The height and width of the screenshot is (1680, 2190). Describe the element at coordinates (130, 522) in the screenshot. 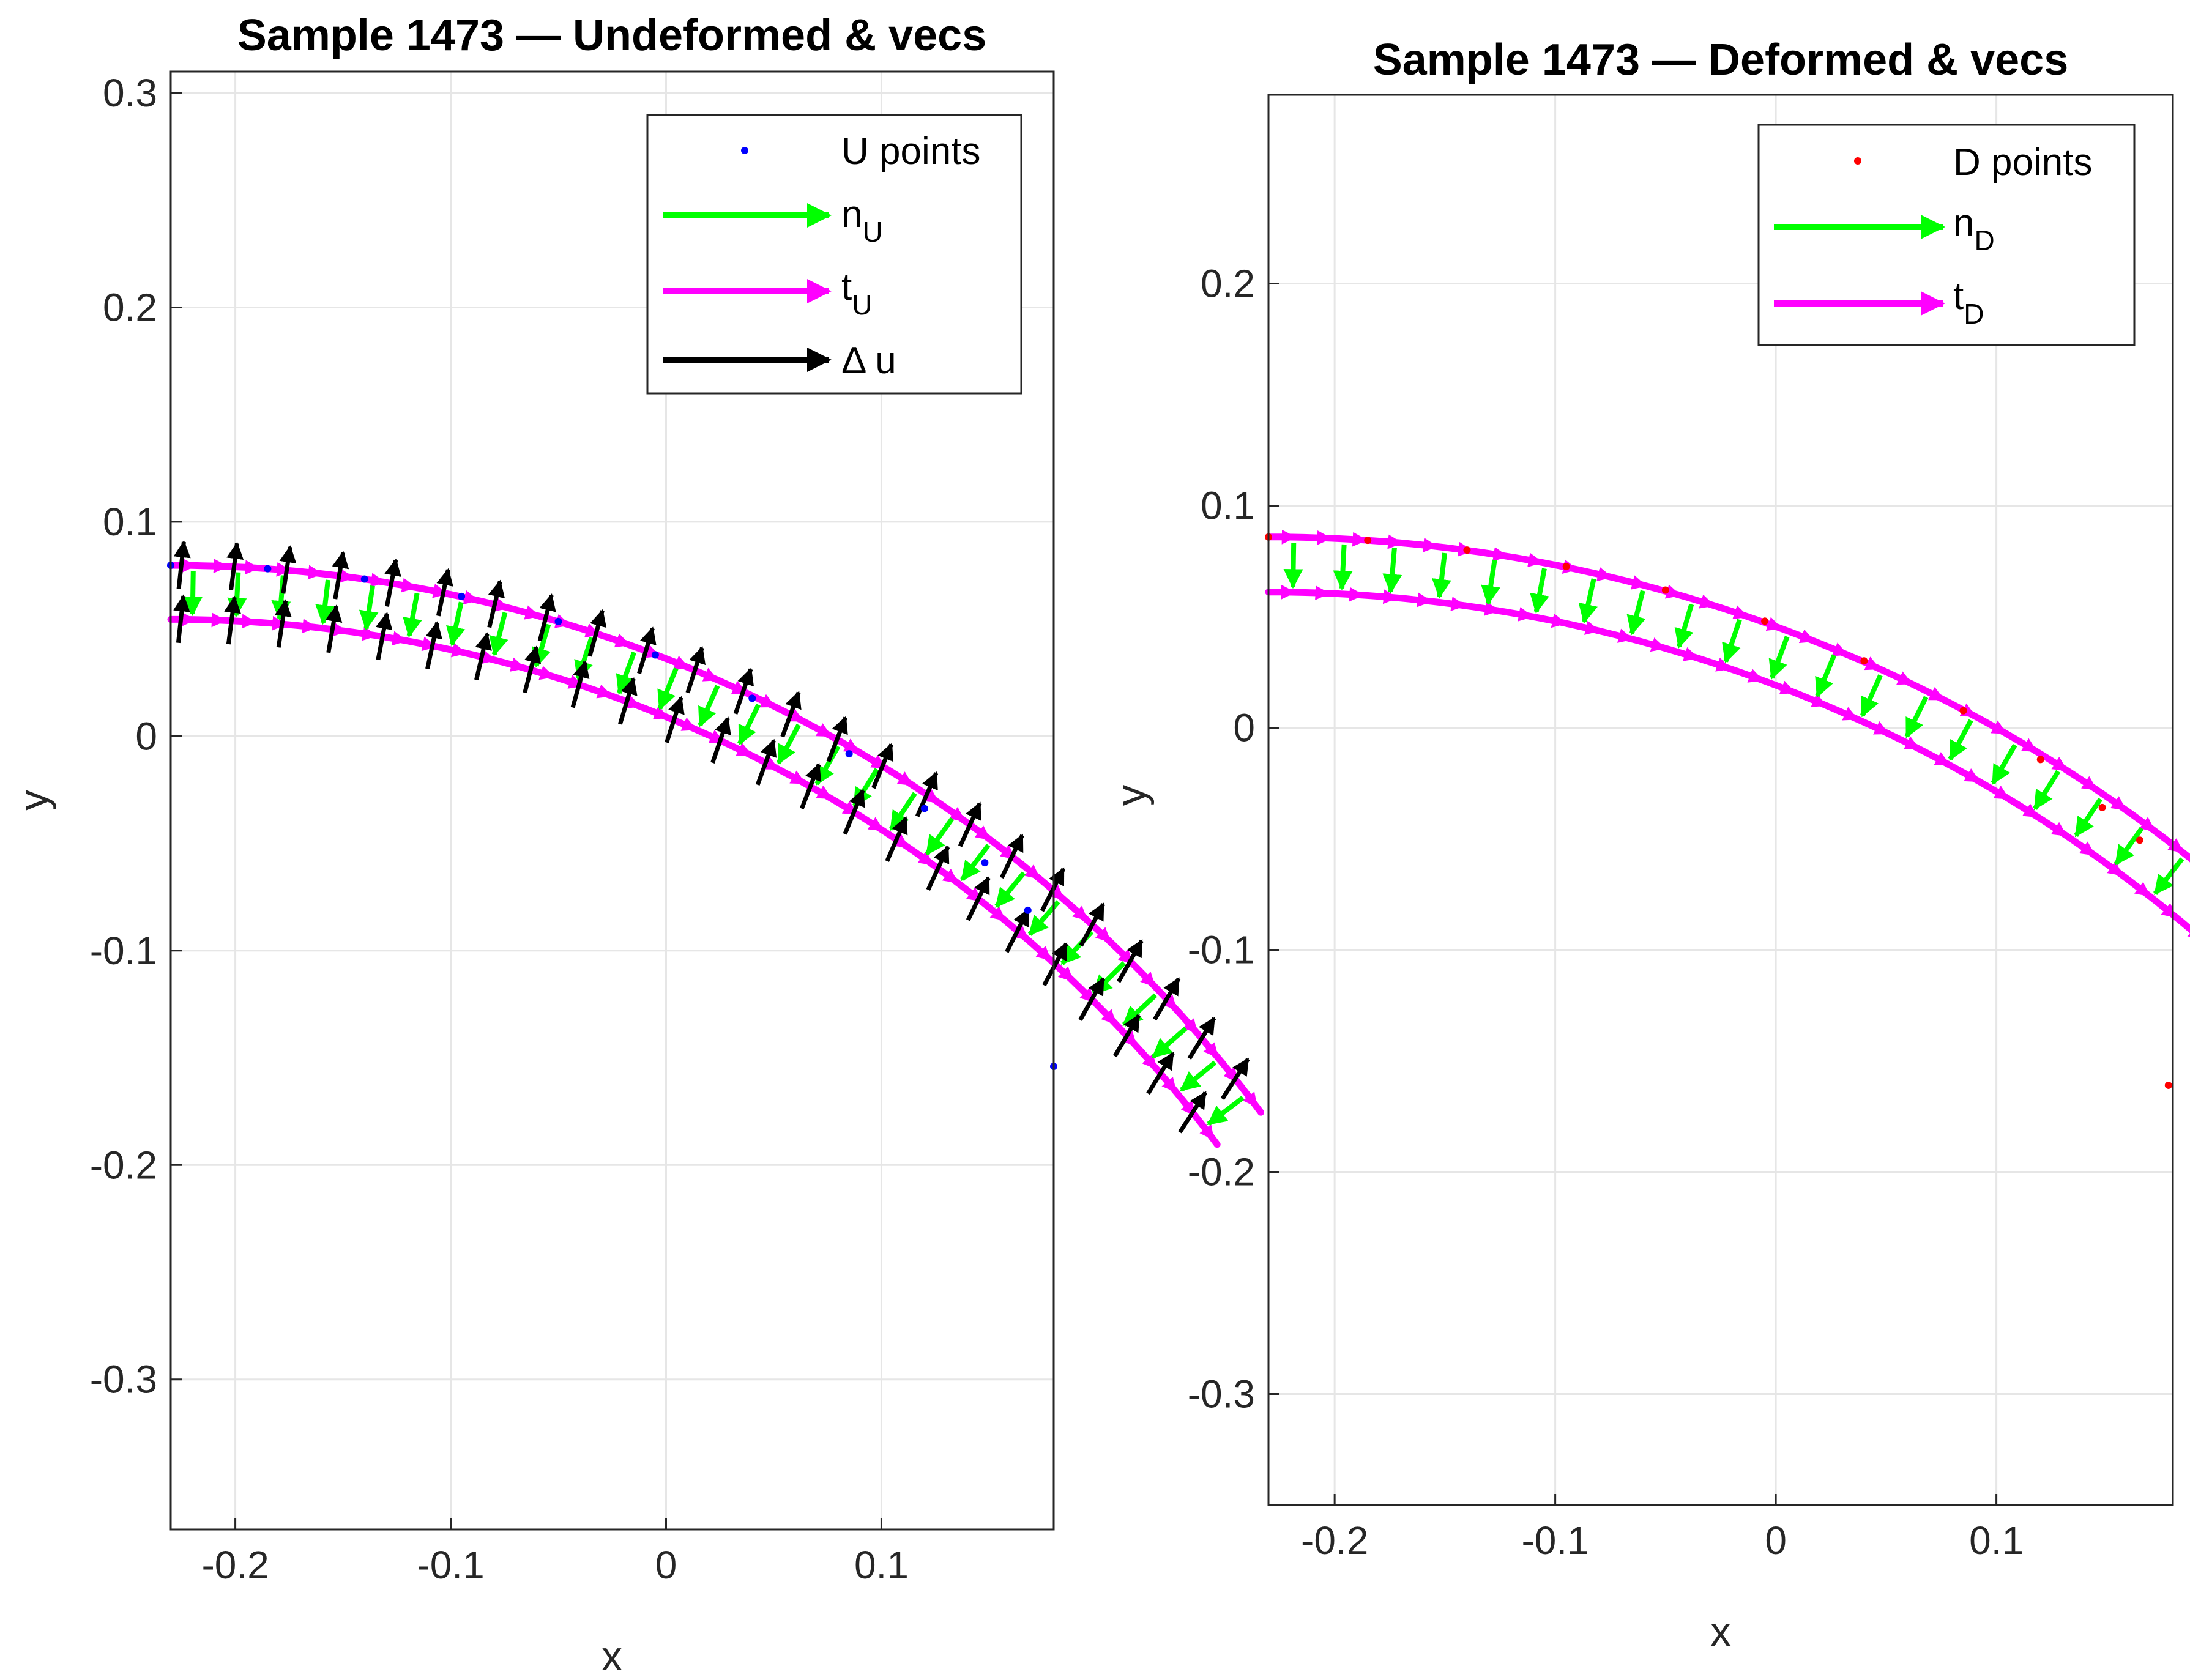

I see `y-tick-label: 0.1` at that location.